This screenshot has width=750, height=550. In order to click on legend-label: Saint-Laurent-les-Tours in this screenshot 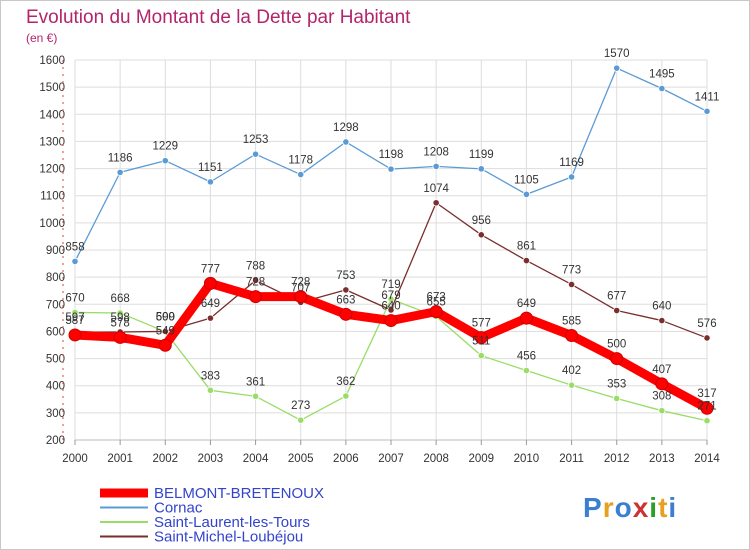, I will do `click(232, 522)`.